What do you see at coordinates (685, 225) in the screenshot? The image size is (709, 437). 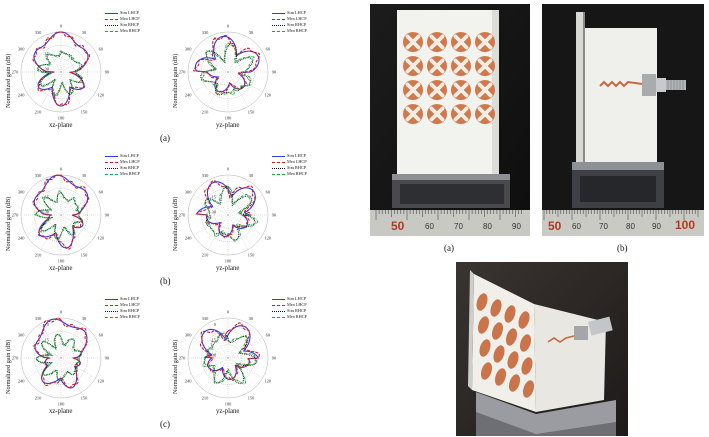 I see `ruler-b-label-5: 100` at bounding box center [685, 225].